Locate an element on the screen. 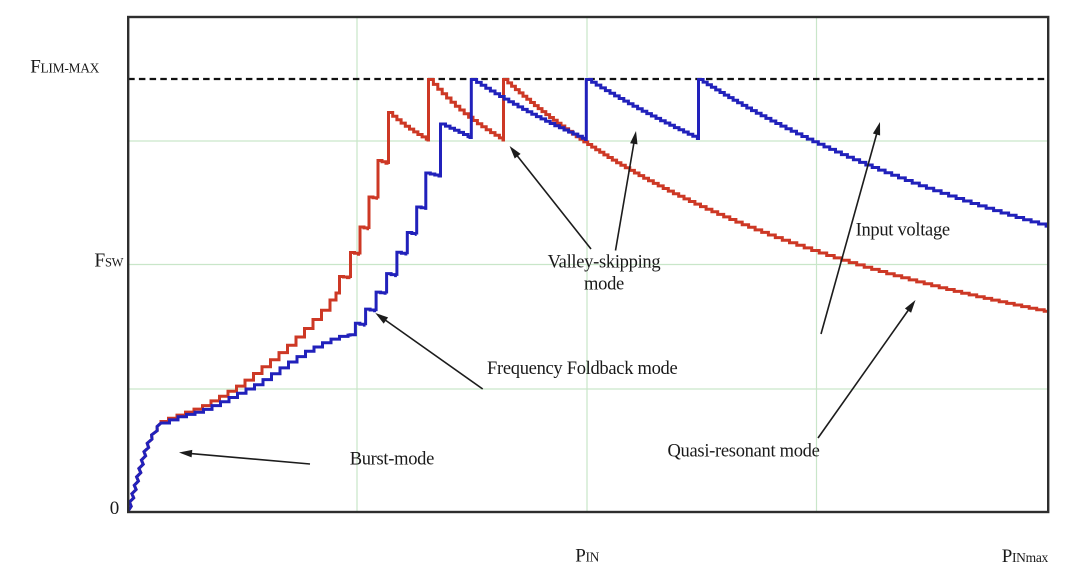 The height and width of the screenshot is (582, 1080). svg-text: FLIM-MAX is located at coordinates (64, 67).